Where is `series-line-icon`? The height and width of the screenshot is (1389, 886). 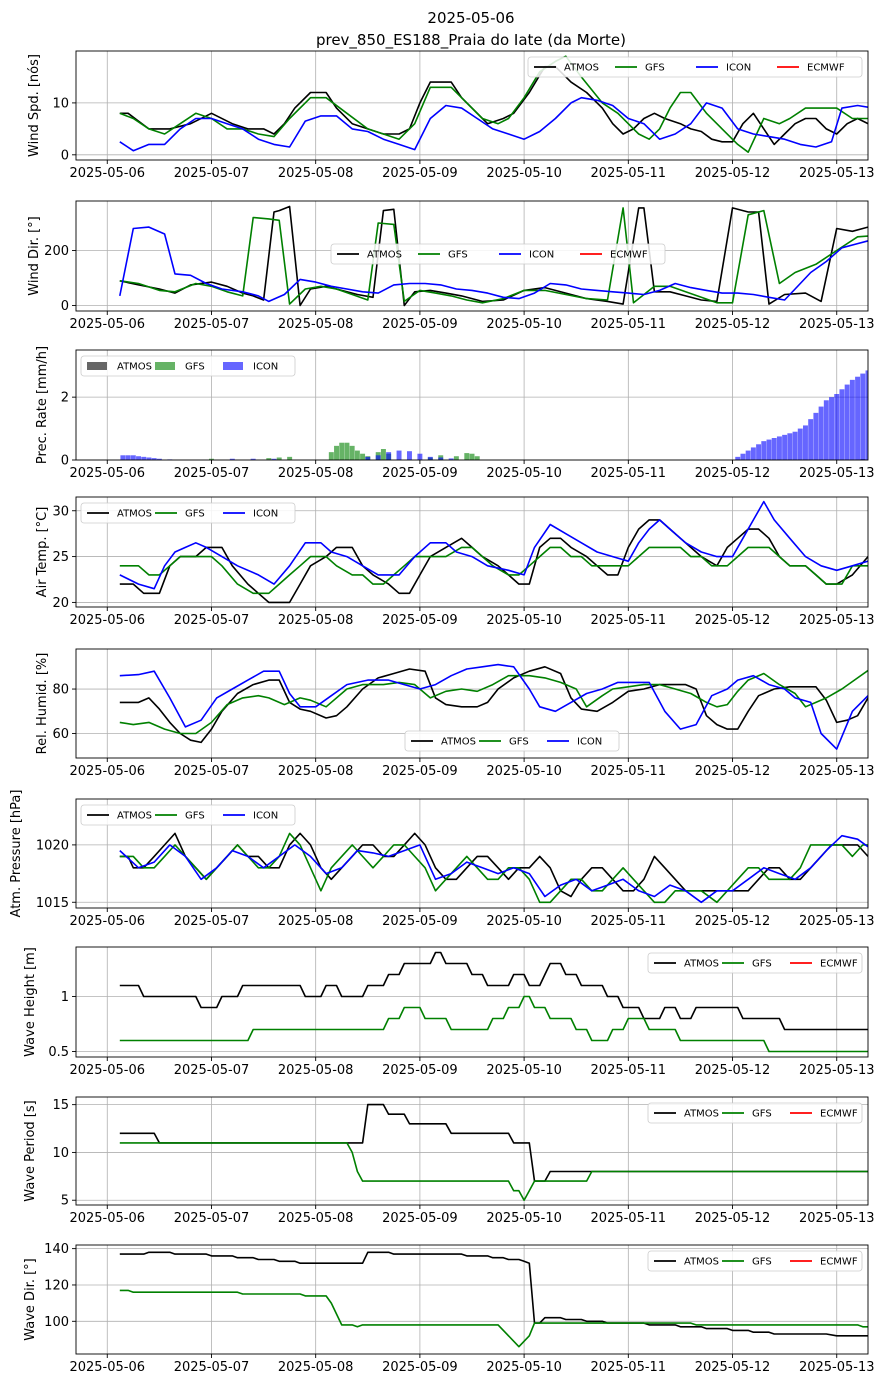 series-line-icon is located at coordinates (493, 124).